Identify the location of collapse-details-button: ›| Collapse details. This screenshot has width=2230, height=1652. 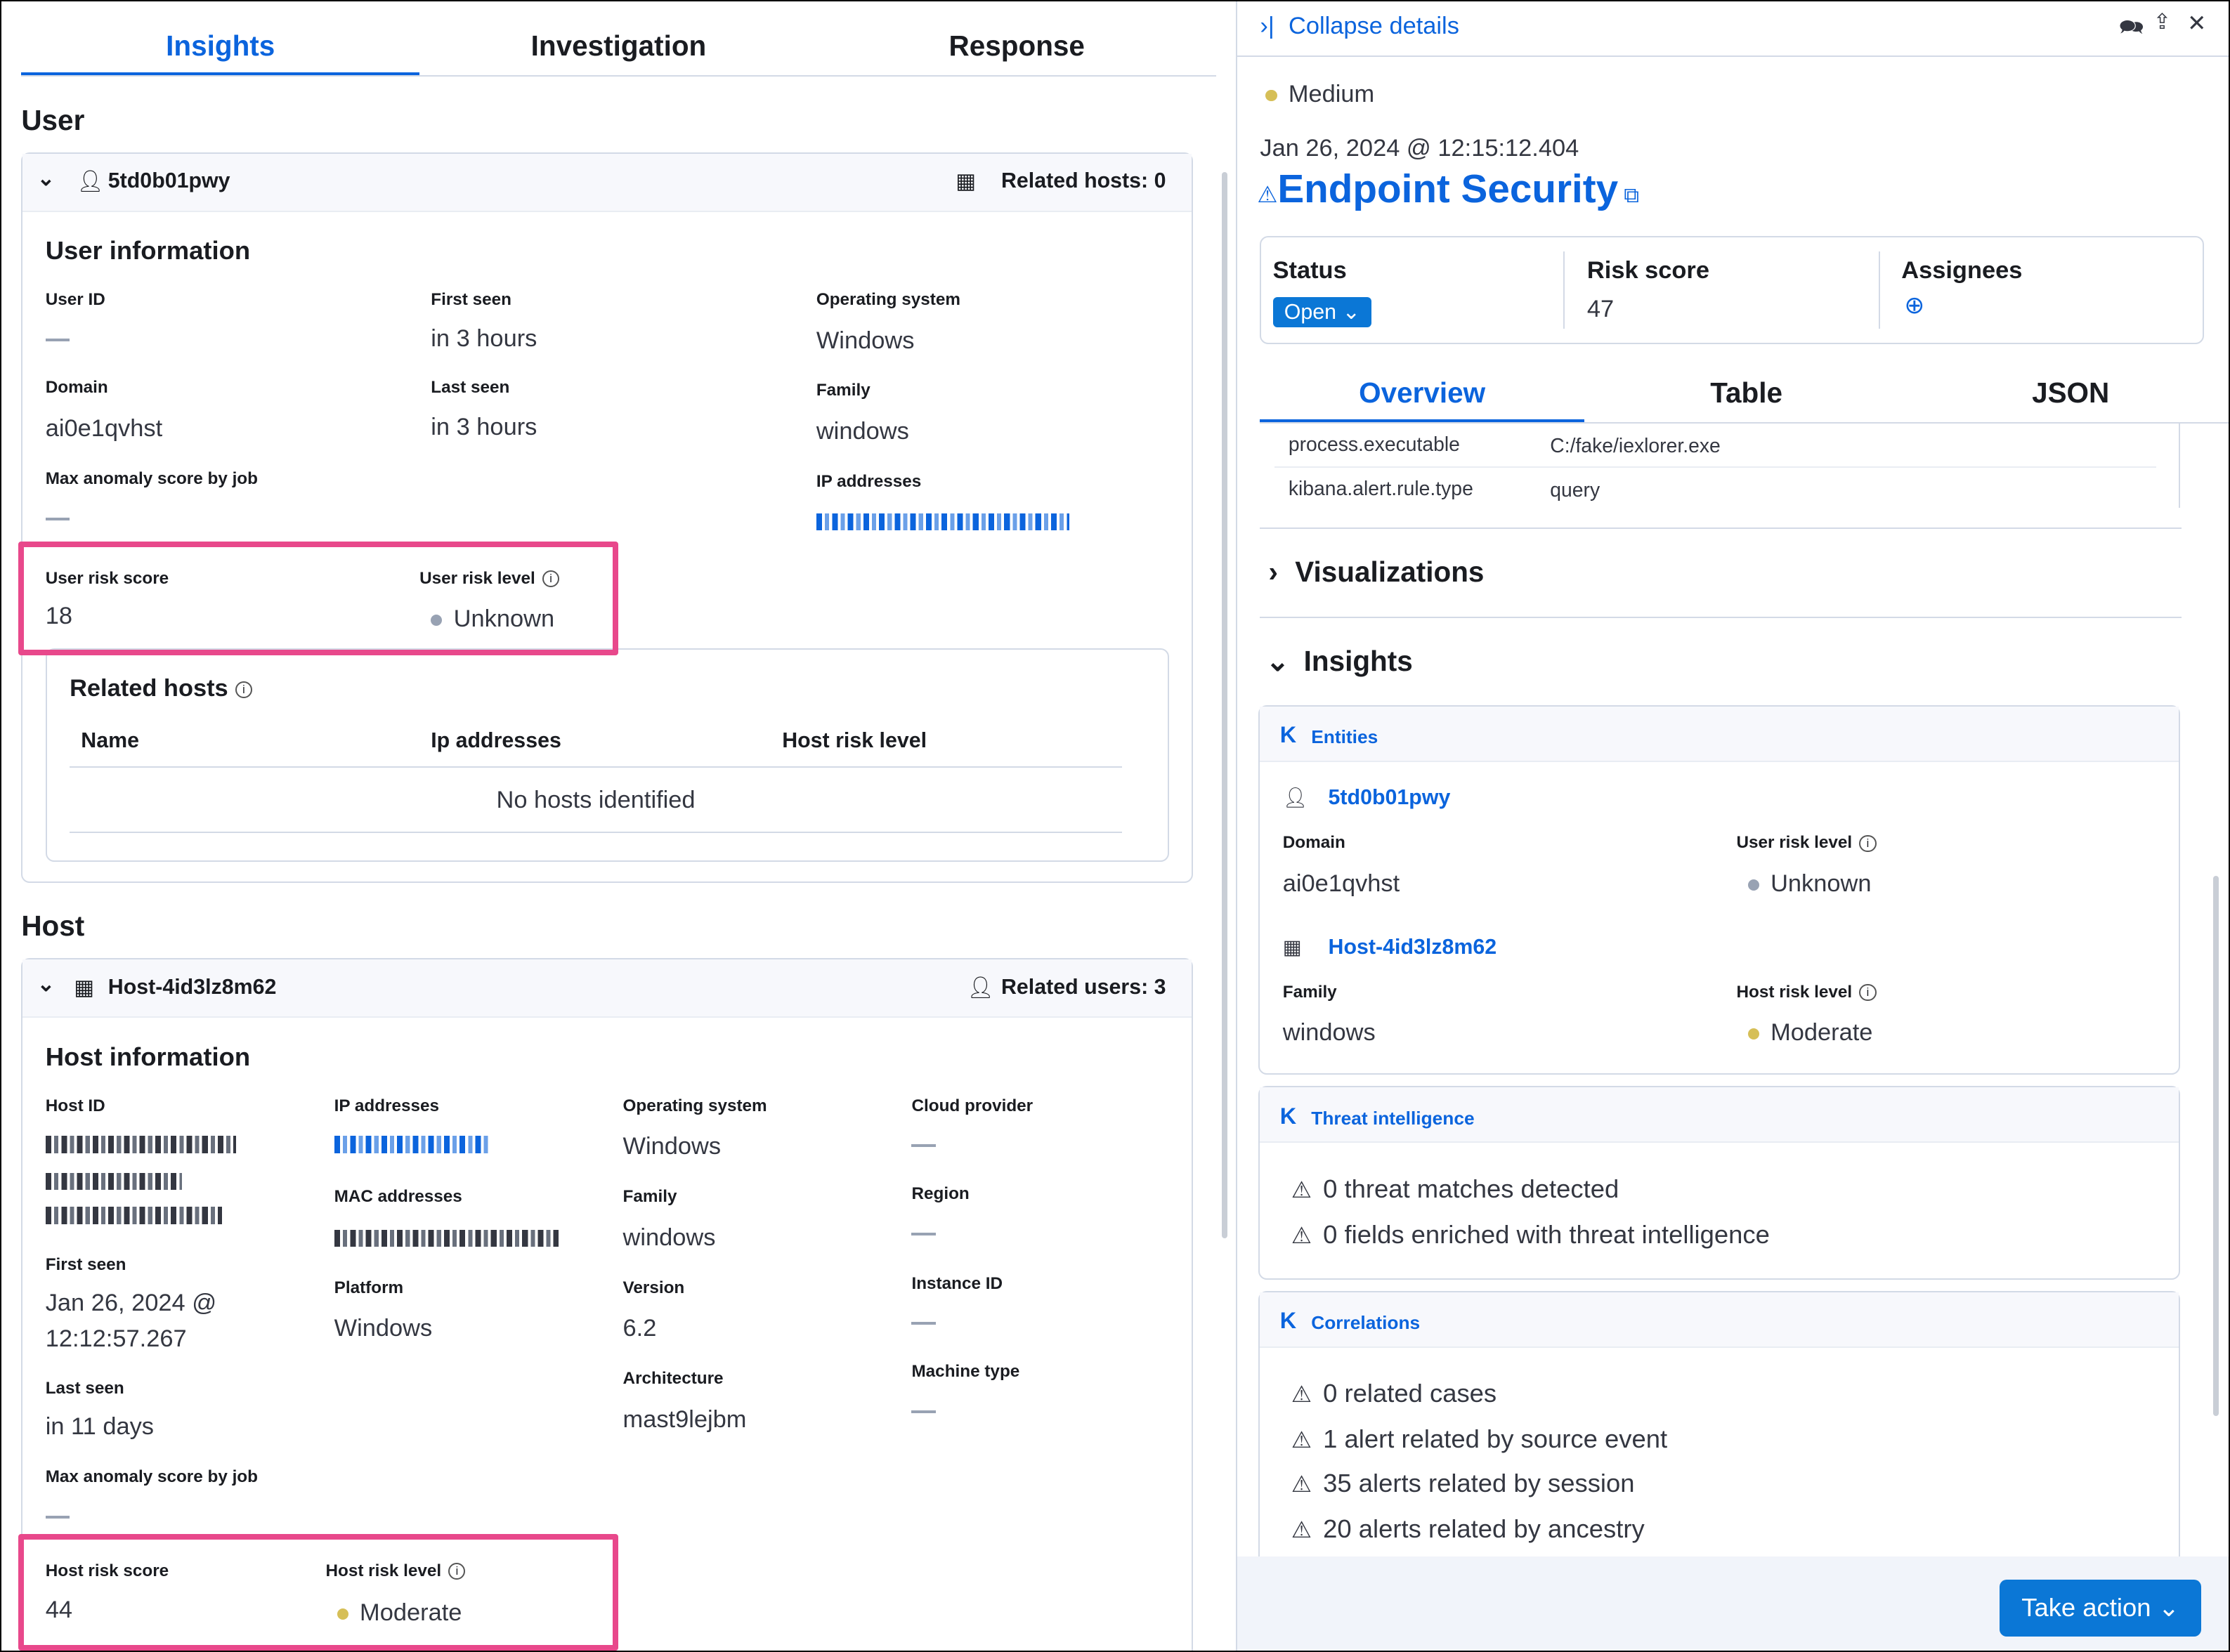
(1359, 26).